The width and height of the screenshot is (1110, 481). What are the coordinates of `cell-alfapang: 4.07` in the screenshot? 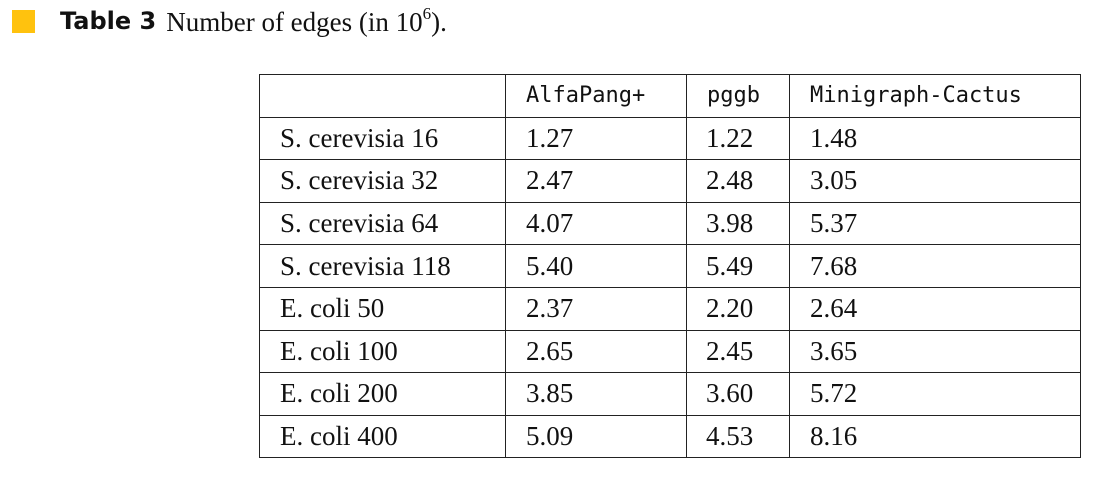 It's located at (596, 223).